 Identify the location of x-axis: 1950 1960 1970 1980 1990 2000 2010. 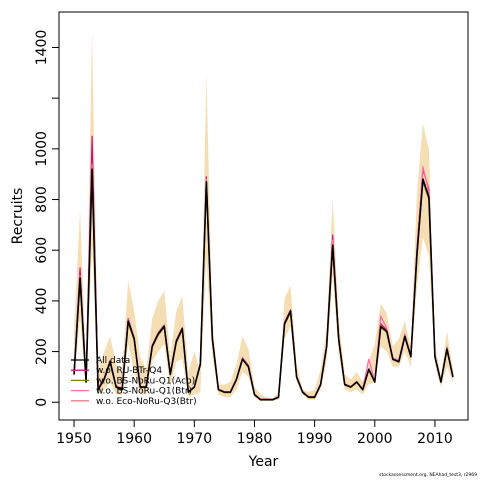
(254, 433).